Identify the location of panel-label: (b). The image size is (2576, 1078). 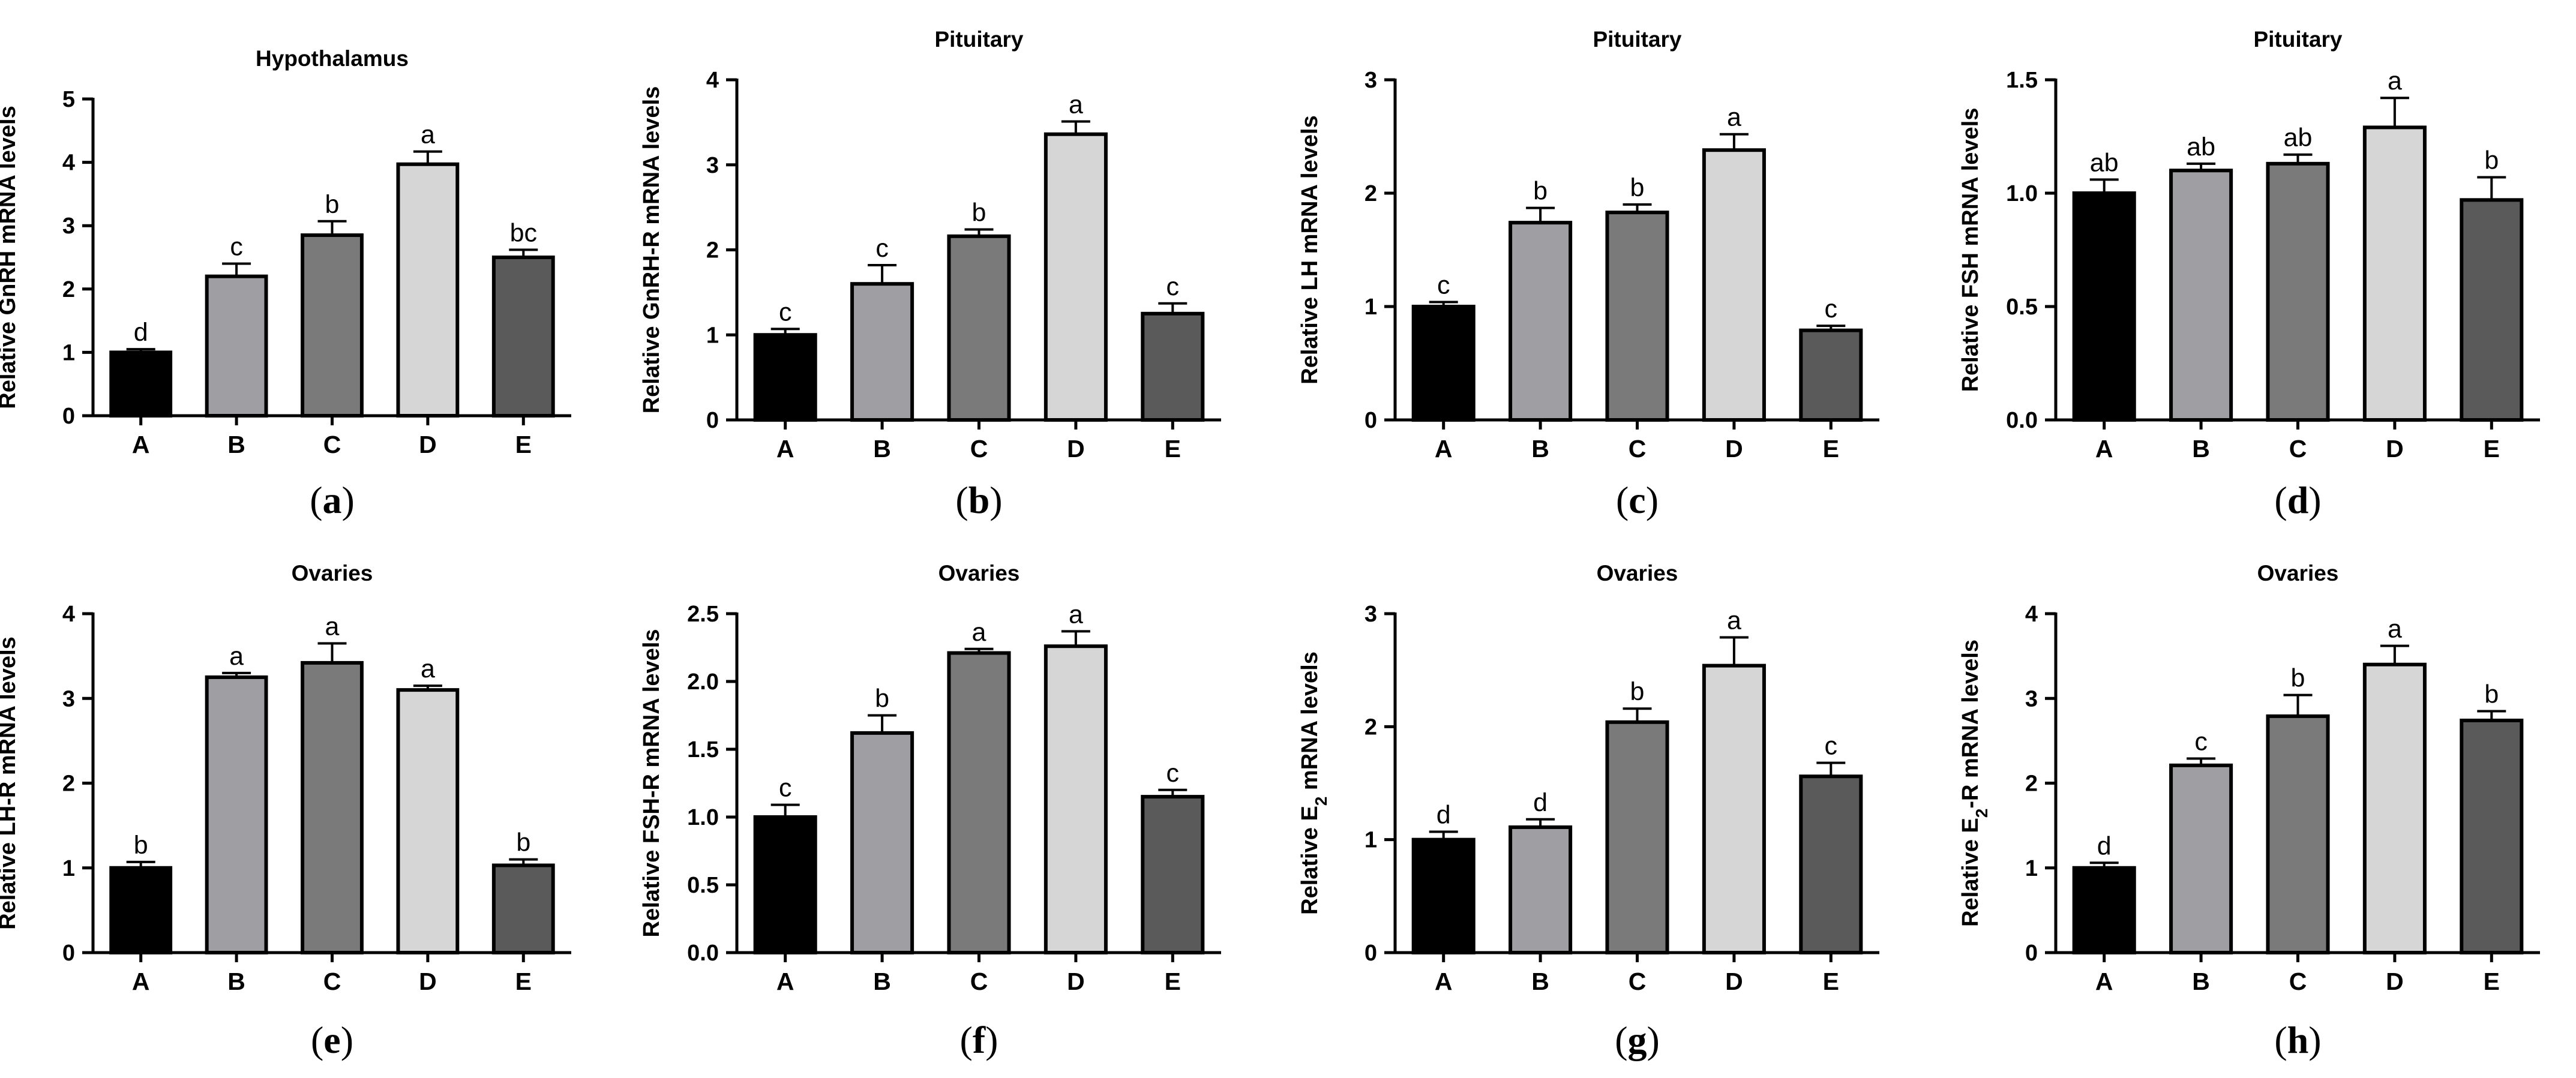
(978, 500).